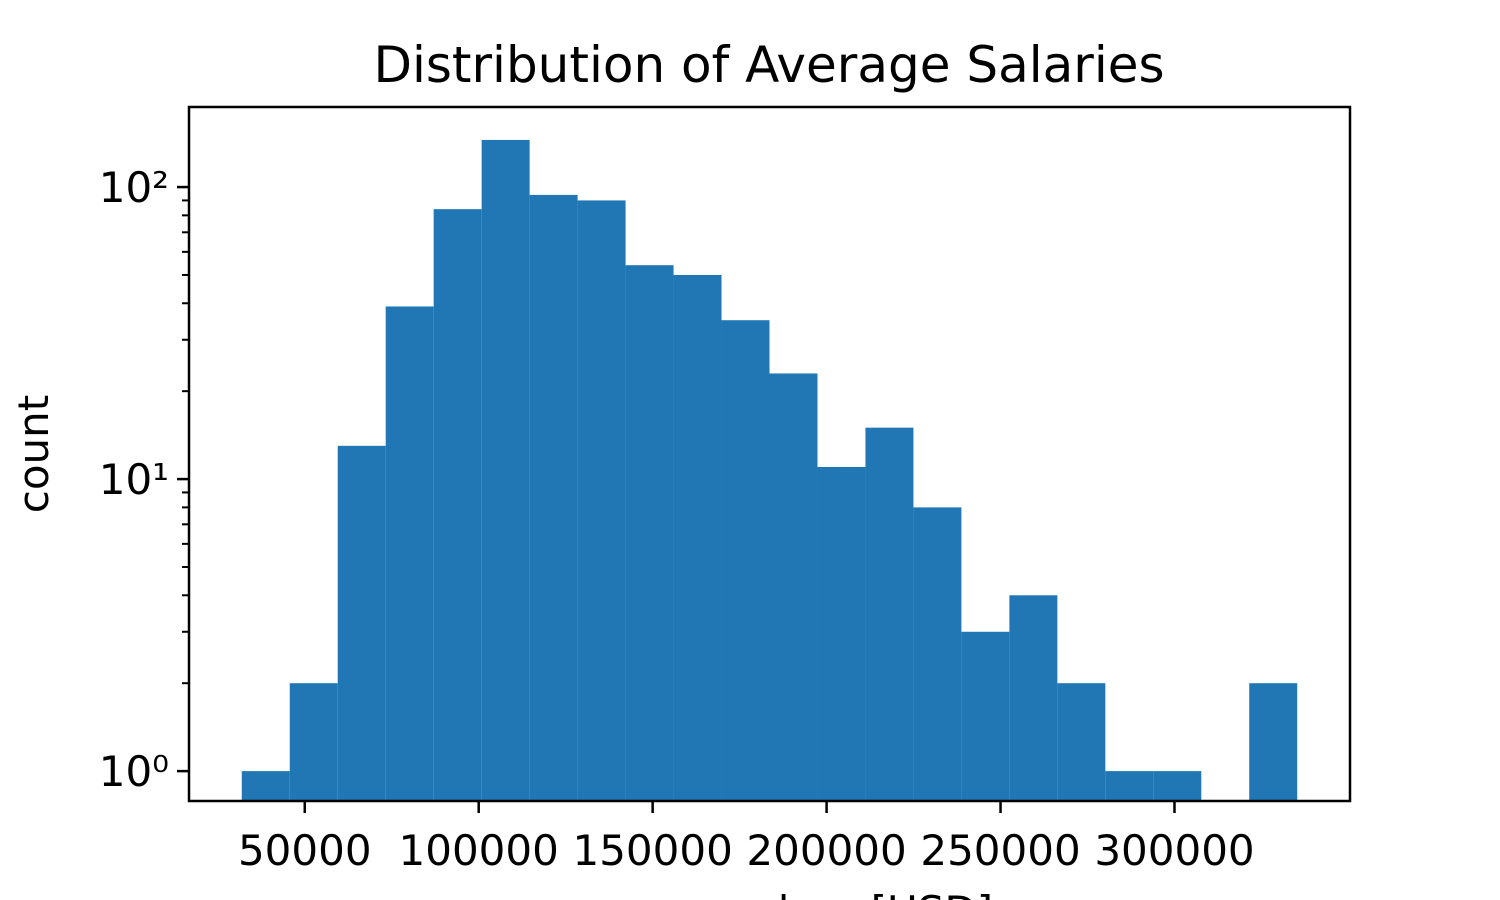 This screenshot has height=900, width=1500. What do you see at coordinates (826, 850) in the screenshot?
I see `x-tick-label: 200000` at bounding box center [826, 850].